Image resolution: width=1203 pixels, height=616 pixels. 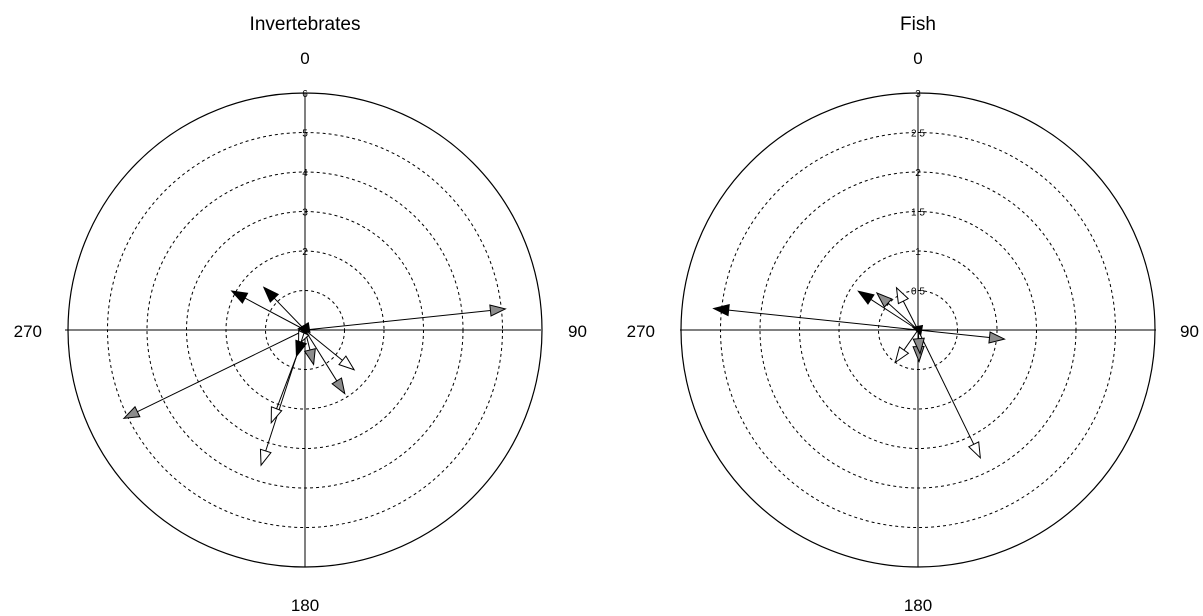 What do you see at coordinates (918, 173) in the screenshot?
I see `fish-ring-label-3: 2` at bounding box center [918, 173].